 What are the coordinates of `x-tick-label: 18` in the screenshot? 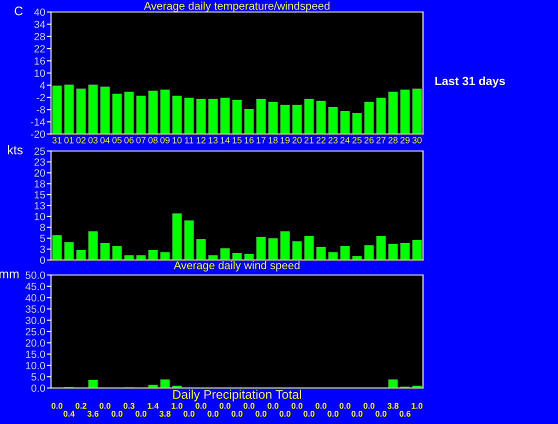 It's located at (273, 140).